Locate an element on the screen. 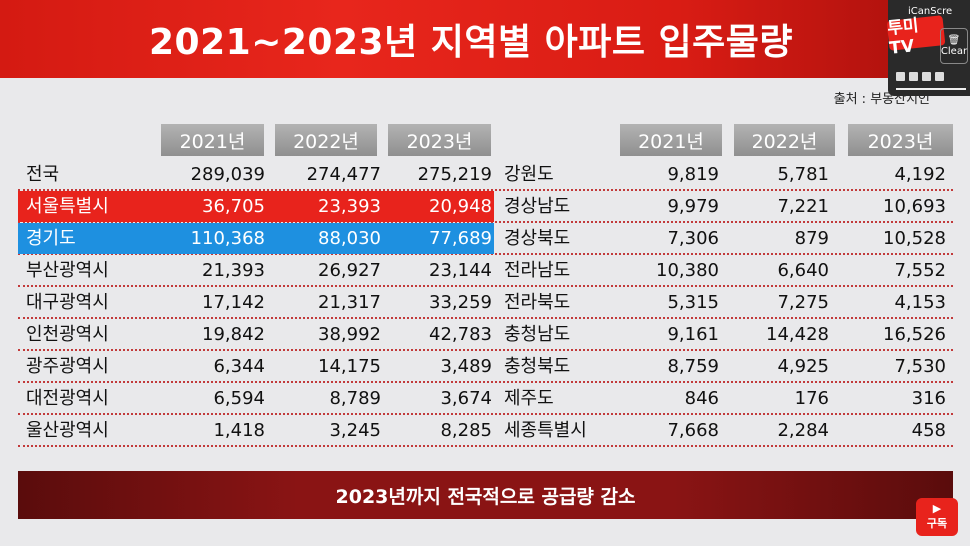 This screenshot has height=546, width=970. table-row: 대전광역시 6,594 8,789 3,674 제주도 846 176 316 is located at coordinates (485, 399).